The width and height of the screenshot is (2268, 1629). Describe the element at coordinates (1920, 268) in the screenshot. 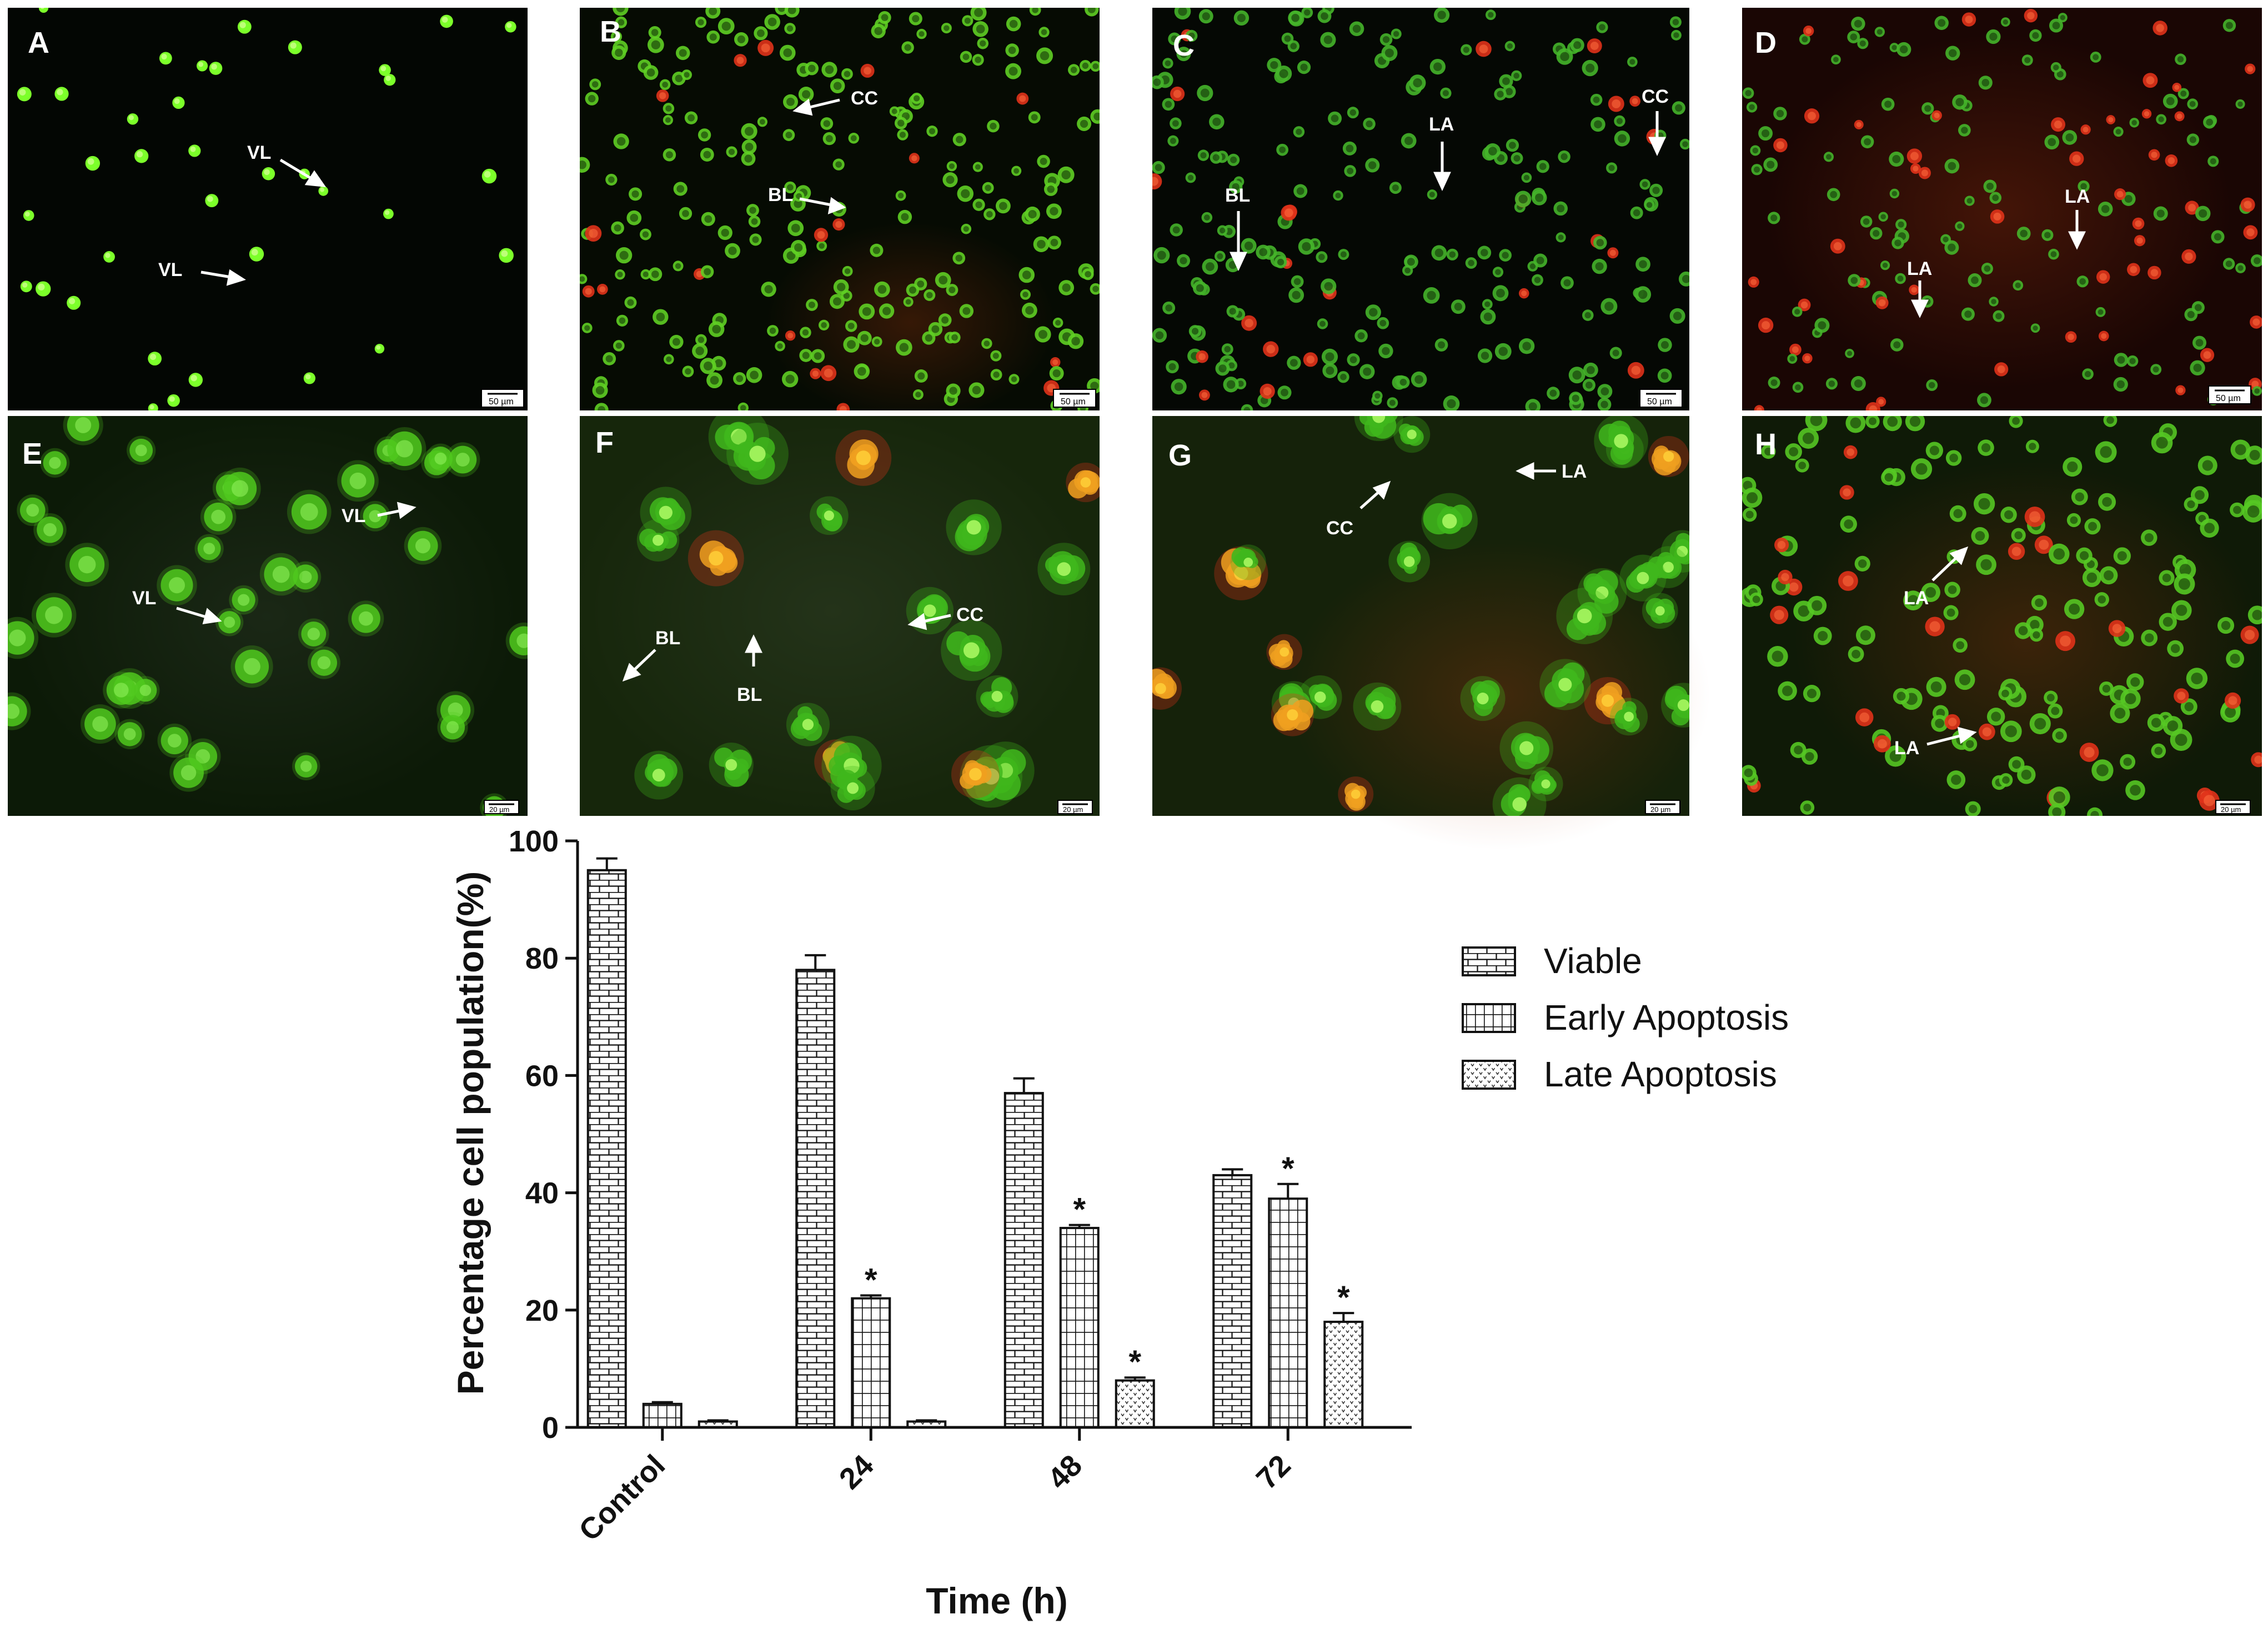

I see `annotation-label: LA` at that location.